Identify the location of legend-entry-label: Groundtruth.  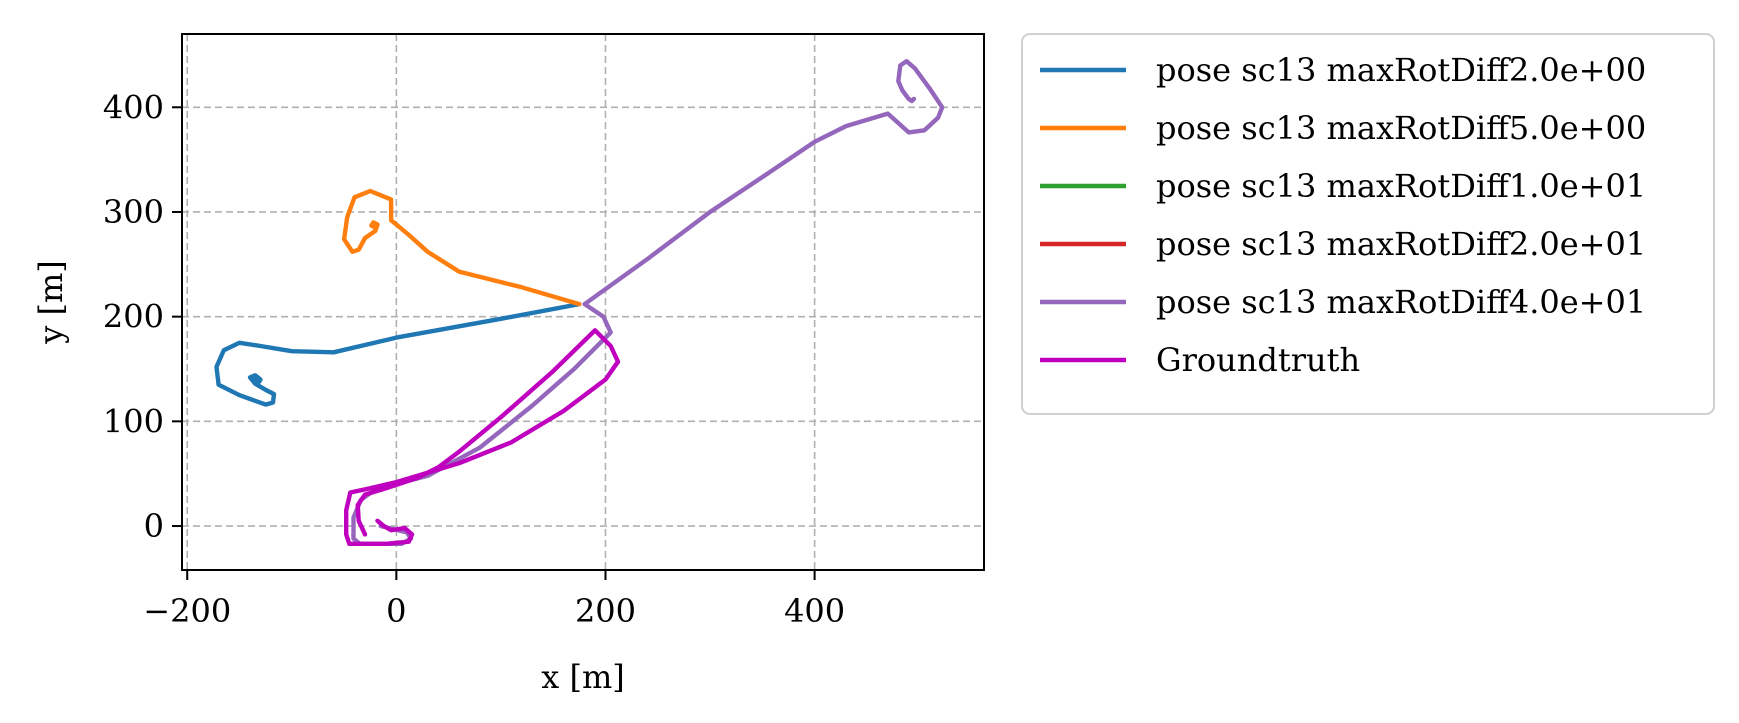
(1258, 360).